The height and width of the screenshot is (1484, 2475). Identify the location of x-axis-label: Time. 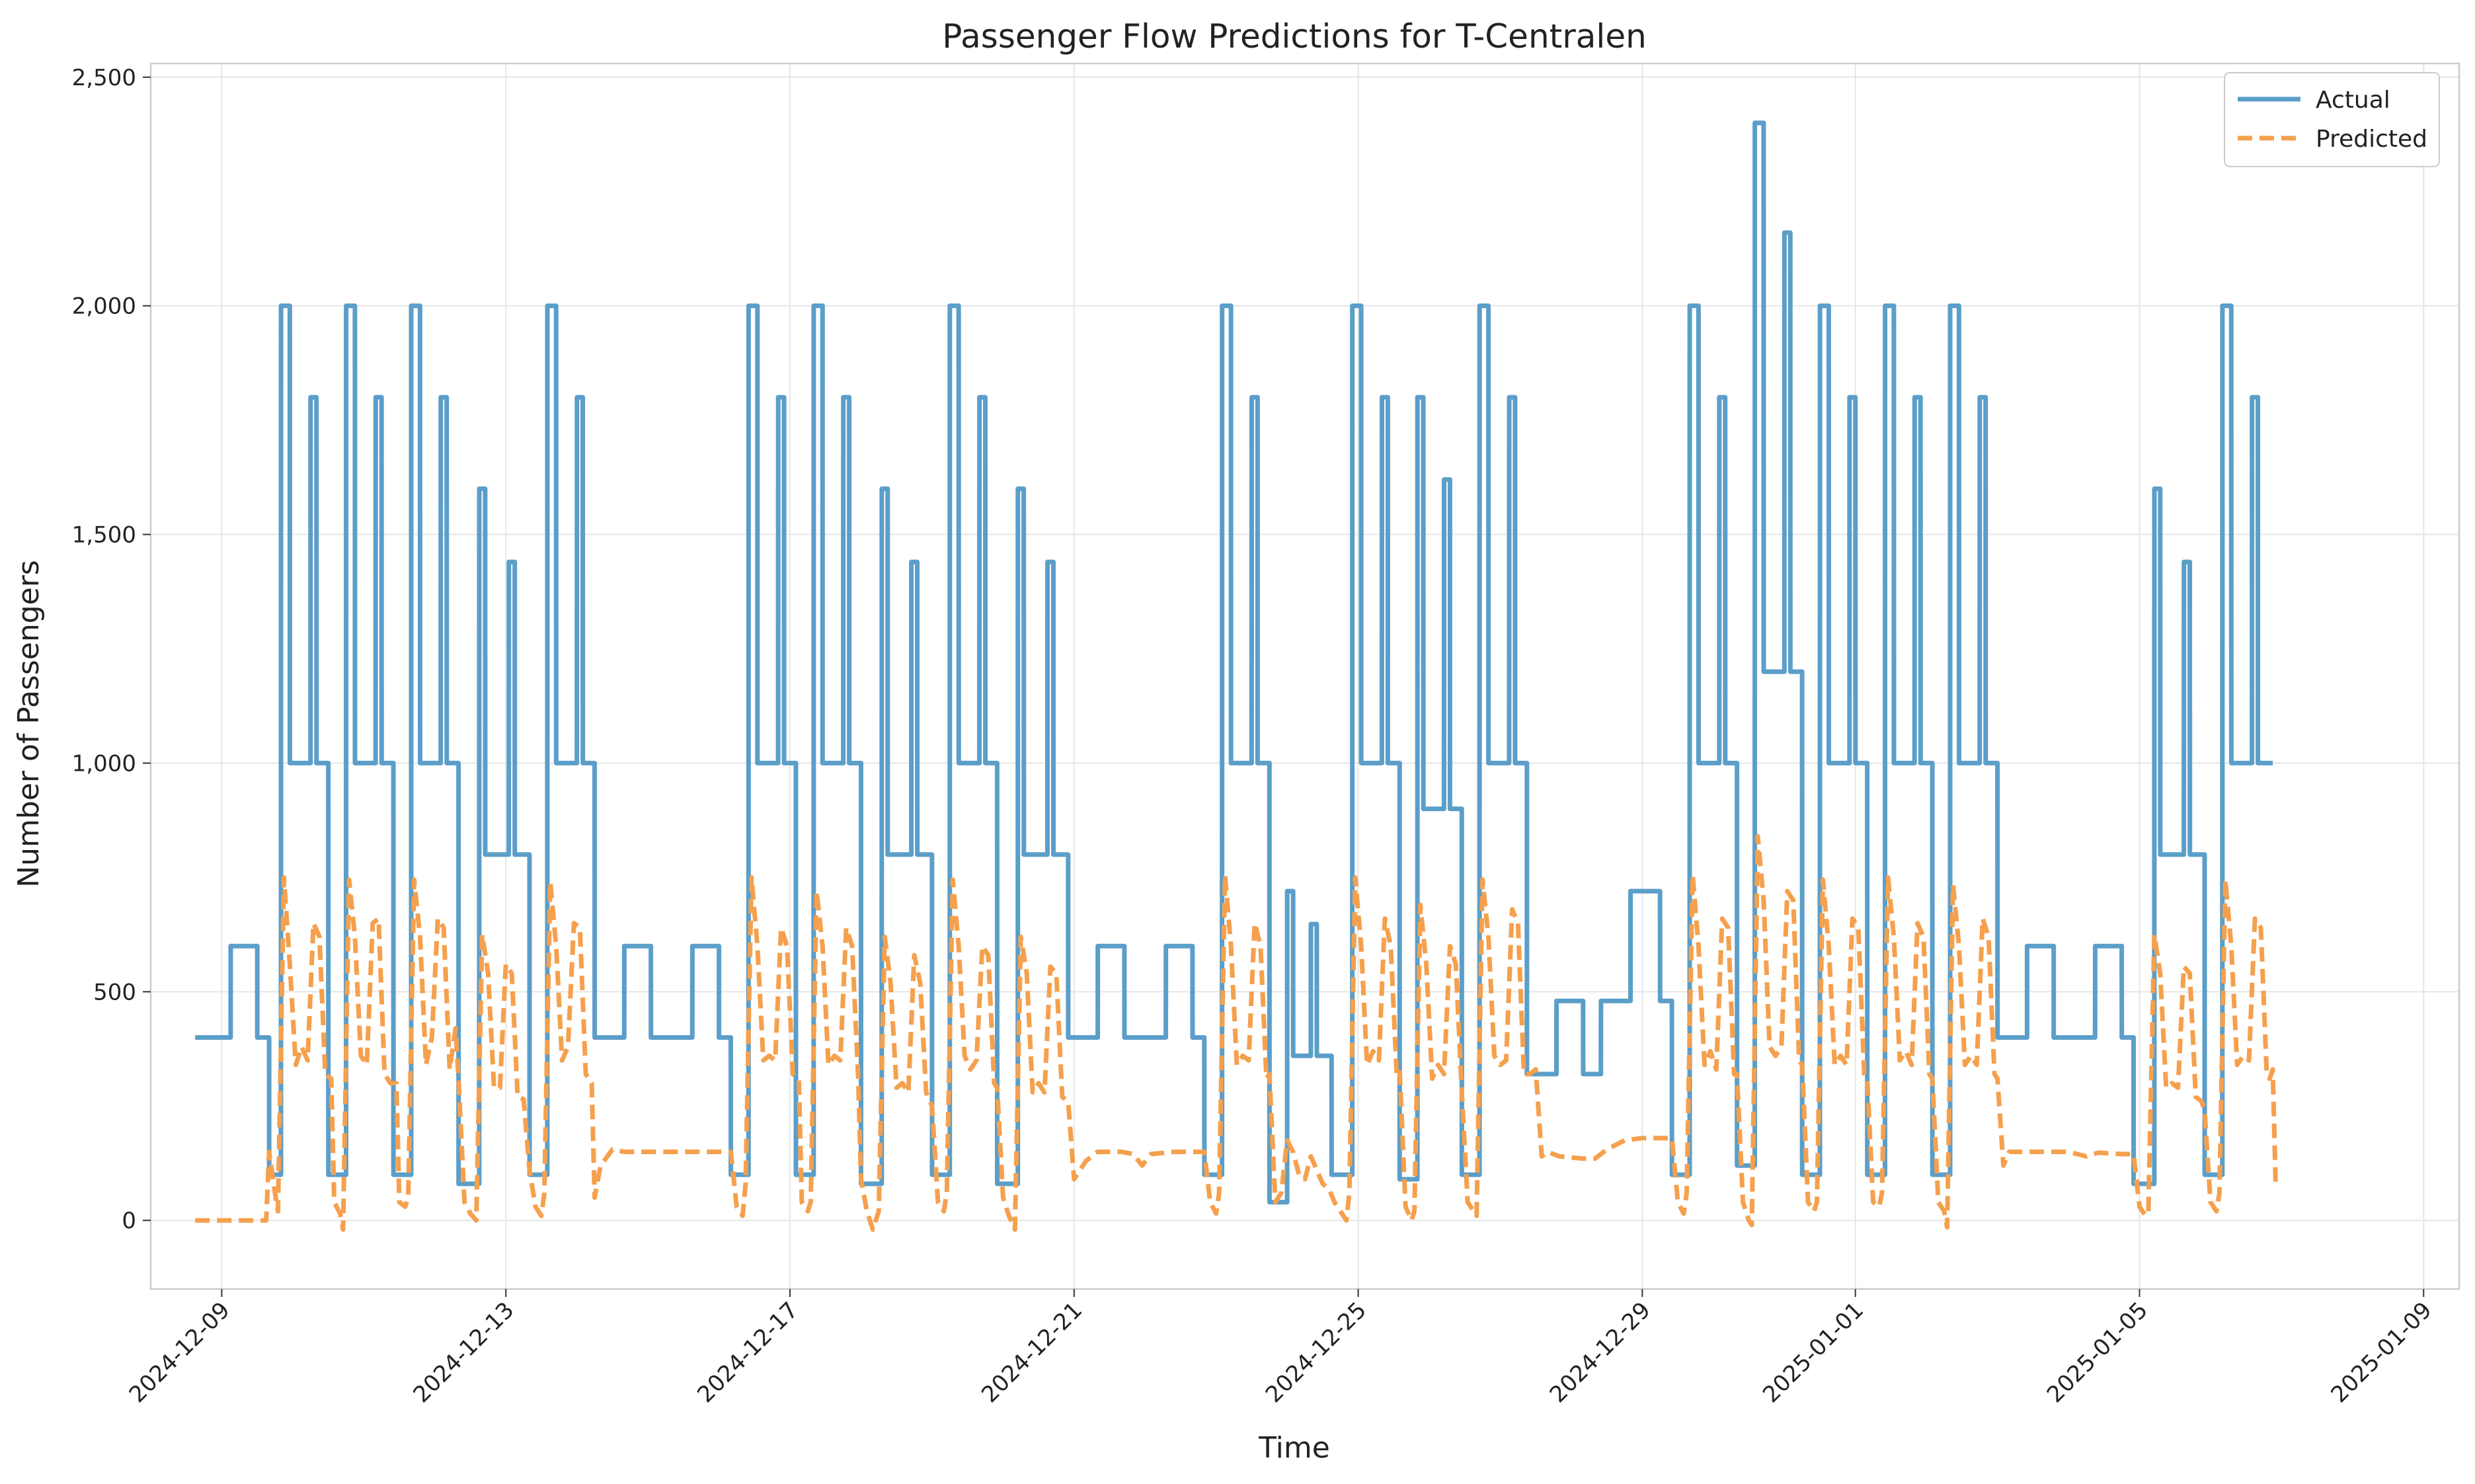
(1294, 1448).